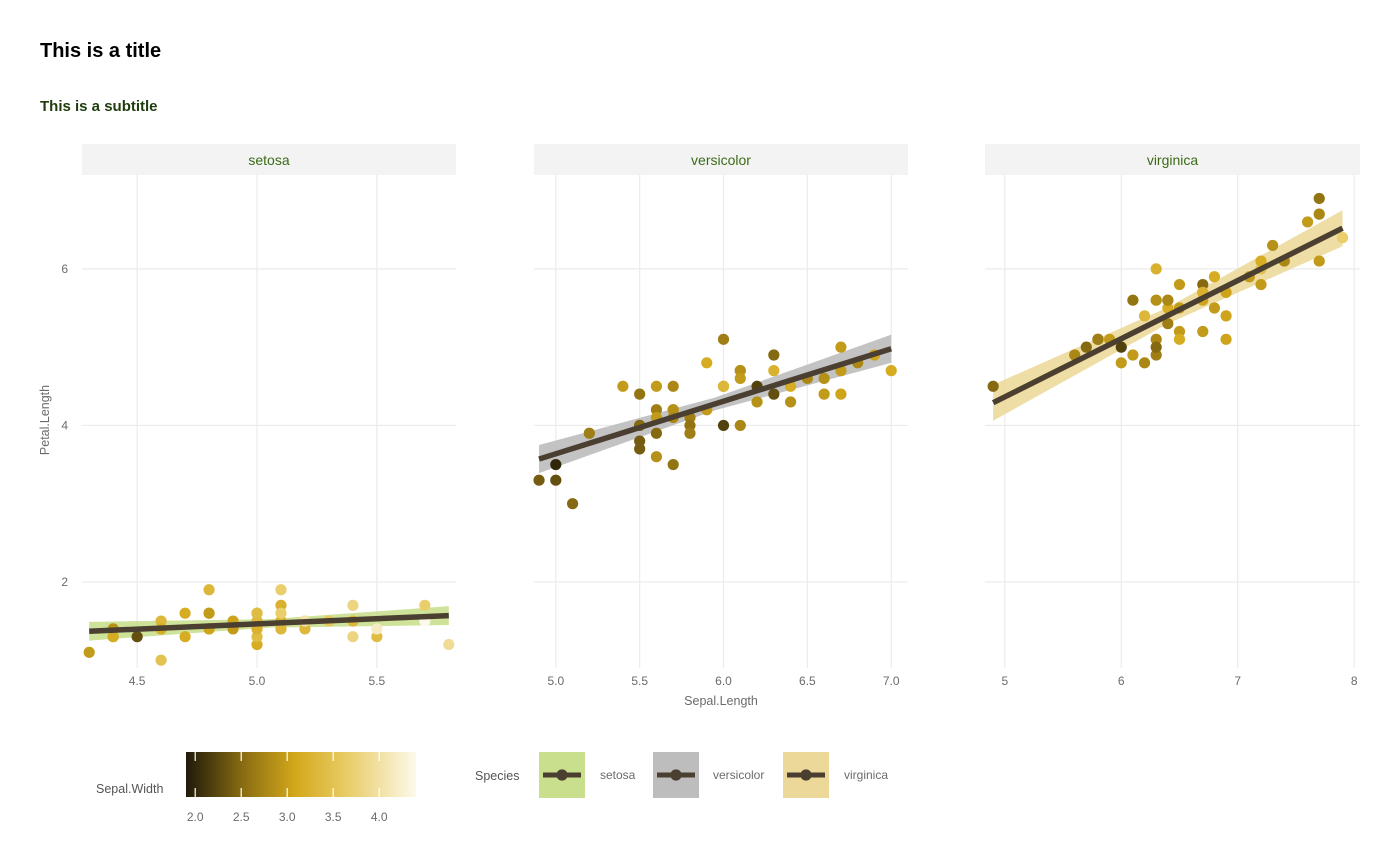  What do you see at coordinates (45, 420) in the screenshot?
I see `y-axis-title: Petal.Length` at bounding box center [45, 420].